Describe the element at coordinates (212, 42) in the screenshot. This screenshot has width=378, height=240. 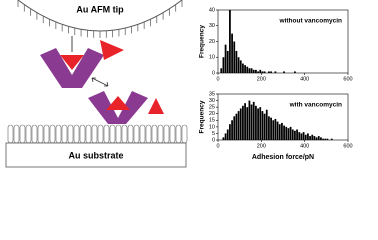
I see `y-tick-label: 20` at that location.